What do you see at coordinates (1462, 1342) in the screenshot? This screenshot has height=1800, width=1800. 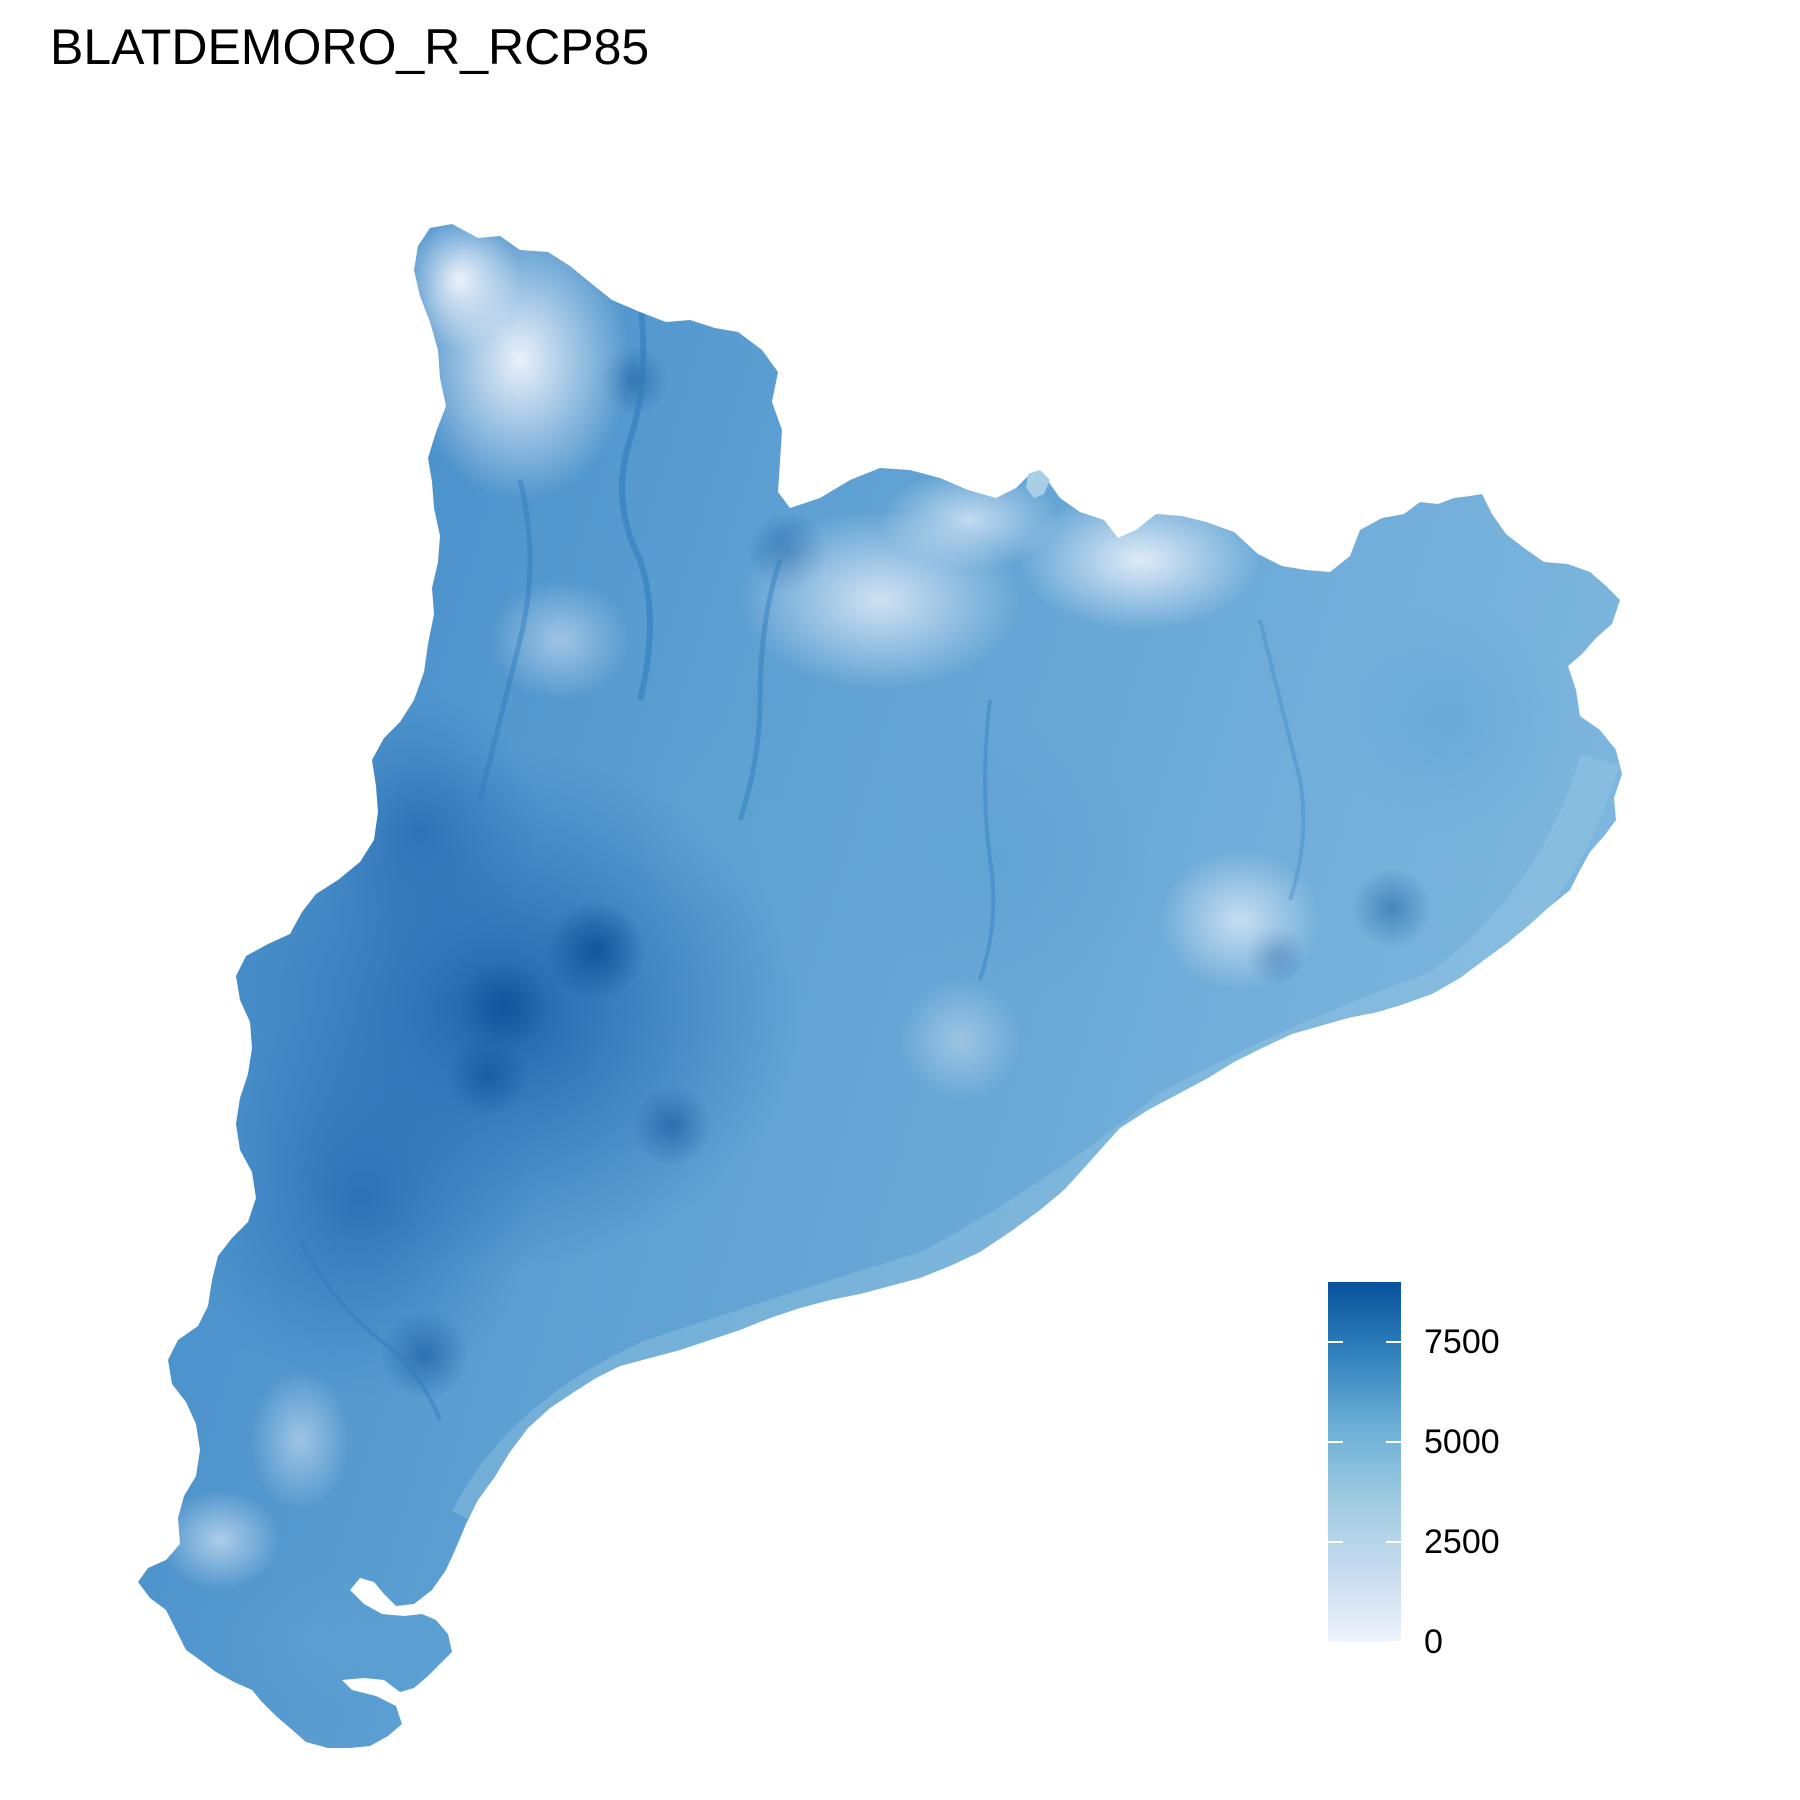 I see `legend-label: 7500` at bounding box center [1462, 1342].